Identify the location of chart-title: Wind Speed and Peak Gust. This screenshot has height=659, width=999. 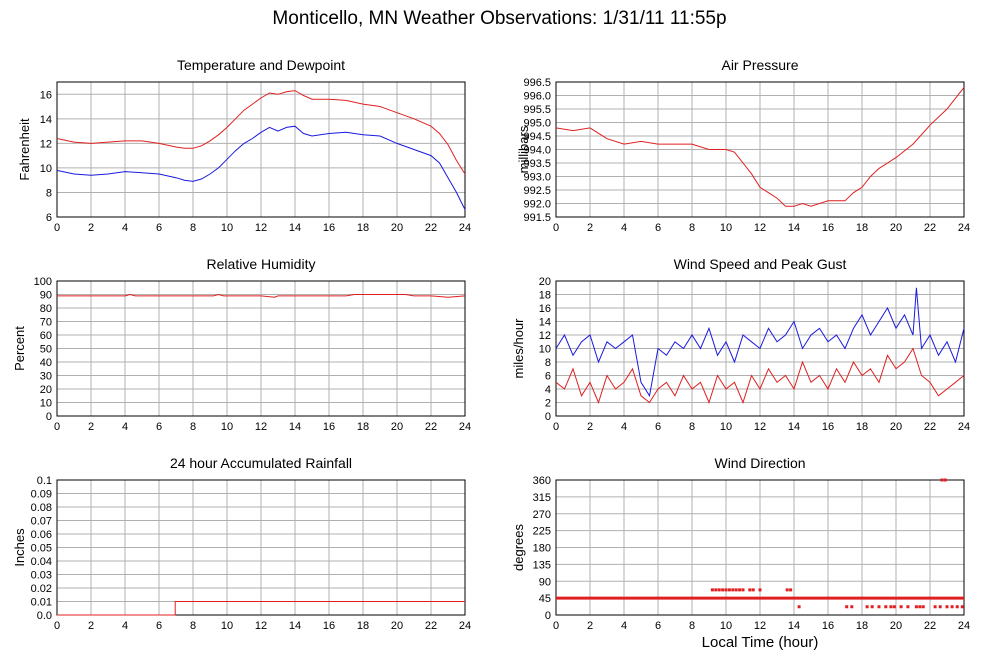
(760, 264).